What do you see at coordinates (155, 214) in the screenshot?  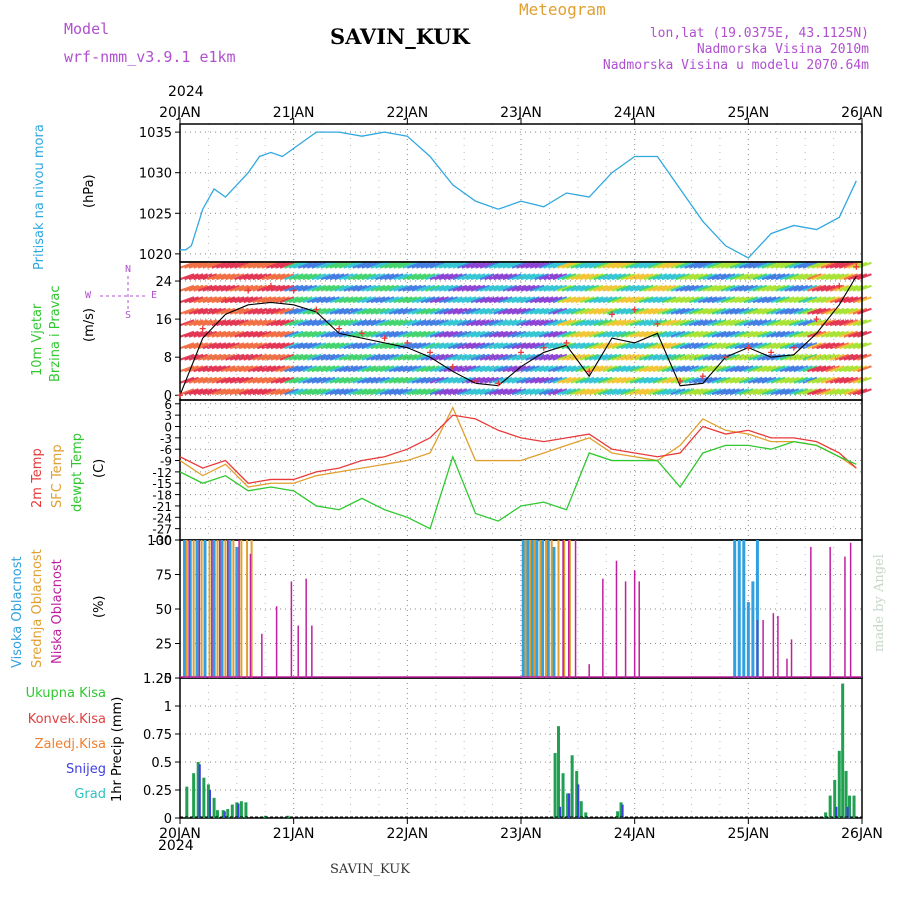 I see `y-tick-label: 1025` at bounding box center [155, 214].